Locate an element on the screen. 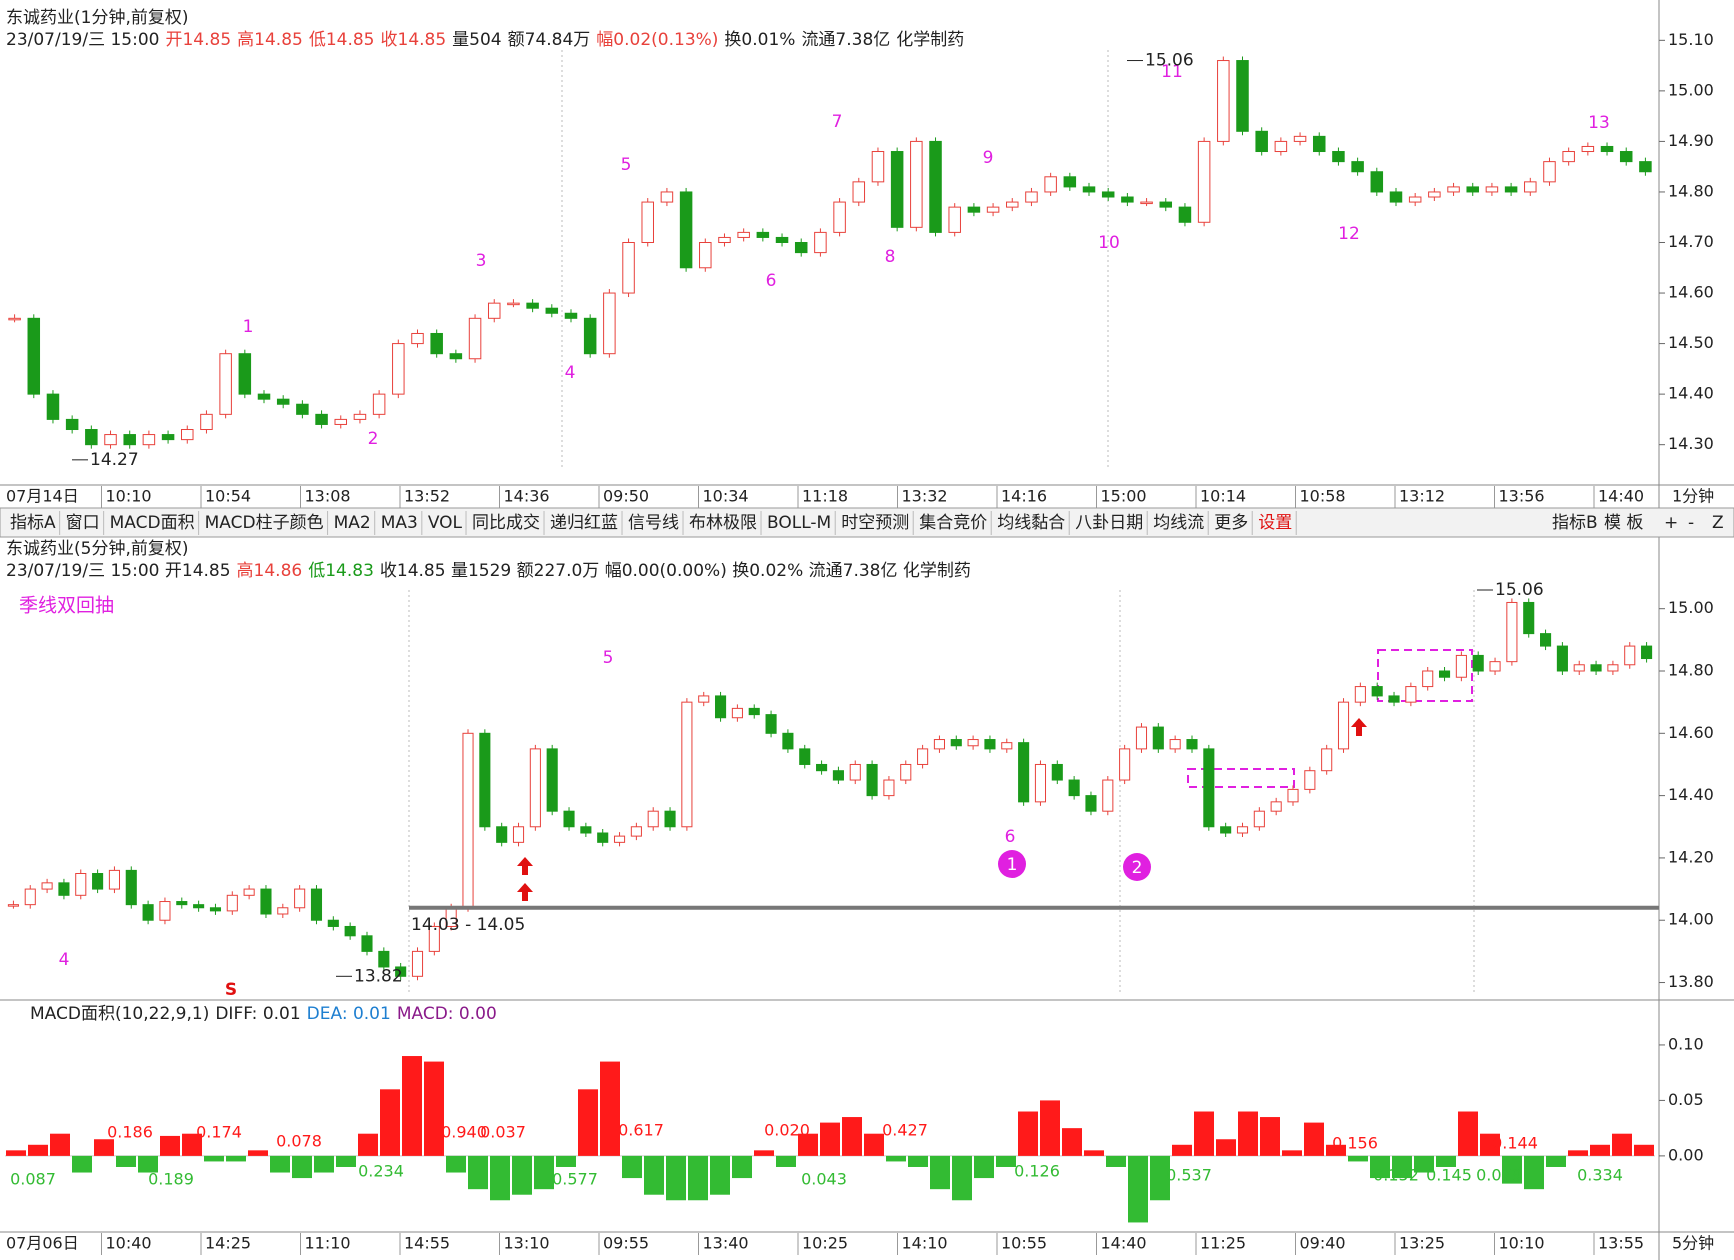 The height and width of the screenshot is (1260, 1734). info-item: 换0.01% is located at coordinates (759, 40).